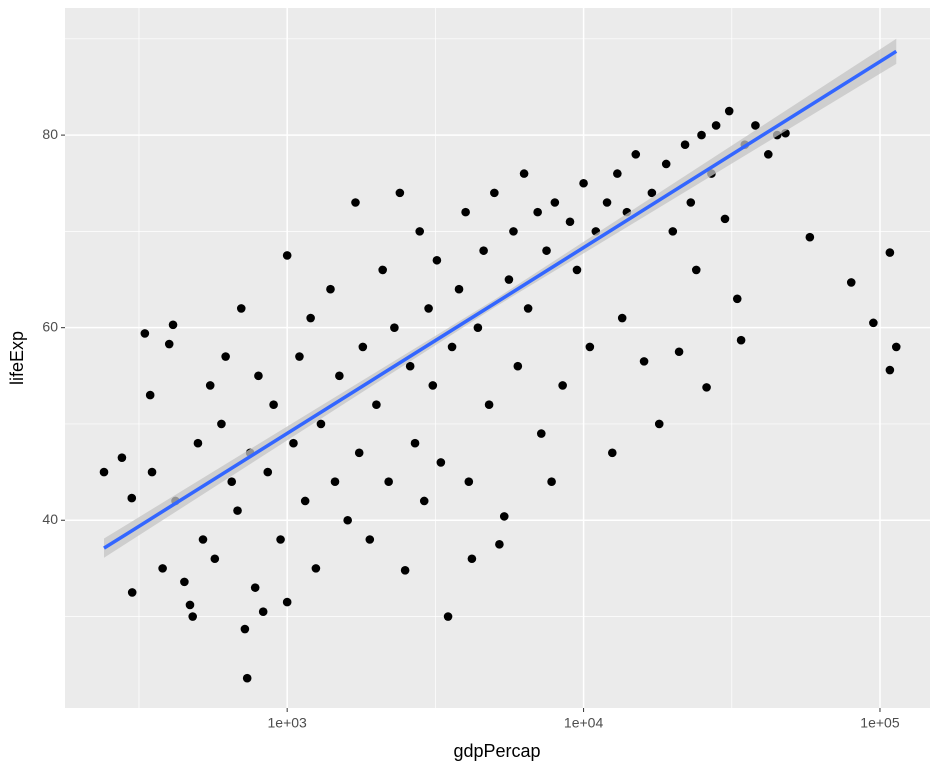 This screenshot has width=936, height=772. Describe the element at coordinates (17, 358) in the screenshot. I see `y-axis-title: lifeExp` at that location.